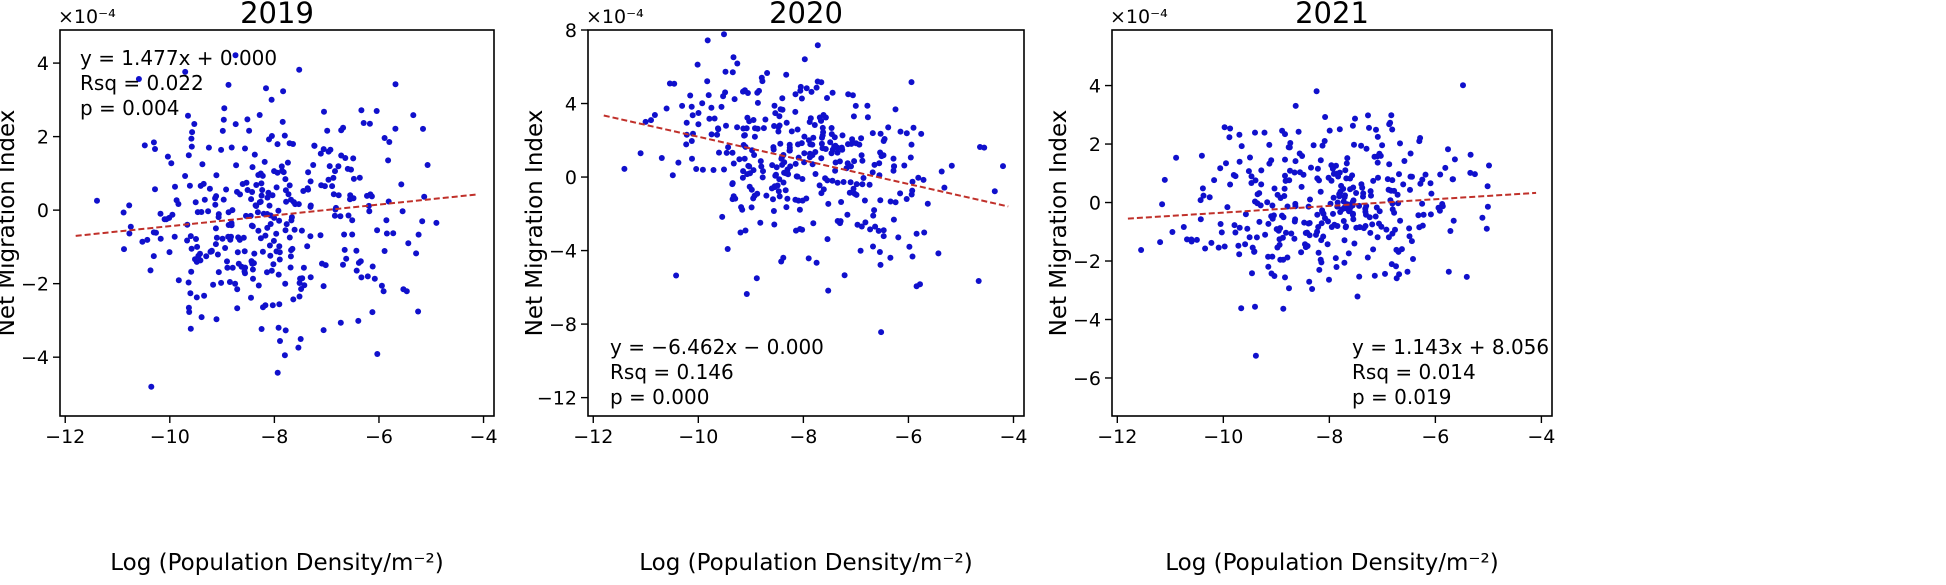 The height and width of the screenshot is (585, 1946). I want to click on y-tick-label: 4, so click(571, 105).